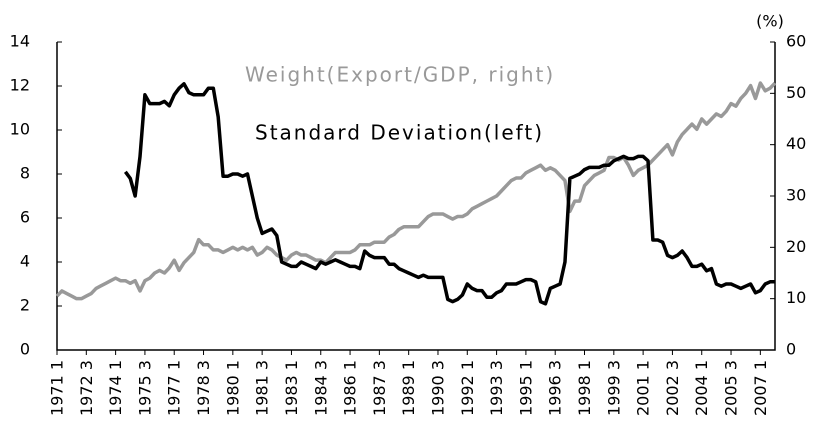 This screenshot has width=818, height=443. I want to click on y2-tick-label: 0, so click(791, 349).